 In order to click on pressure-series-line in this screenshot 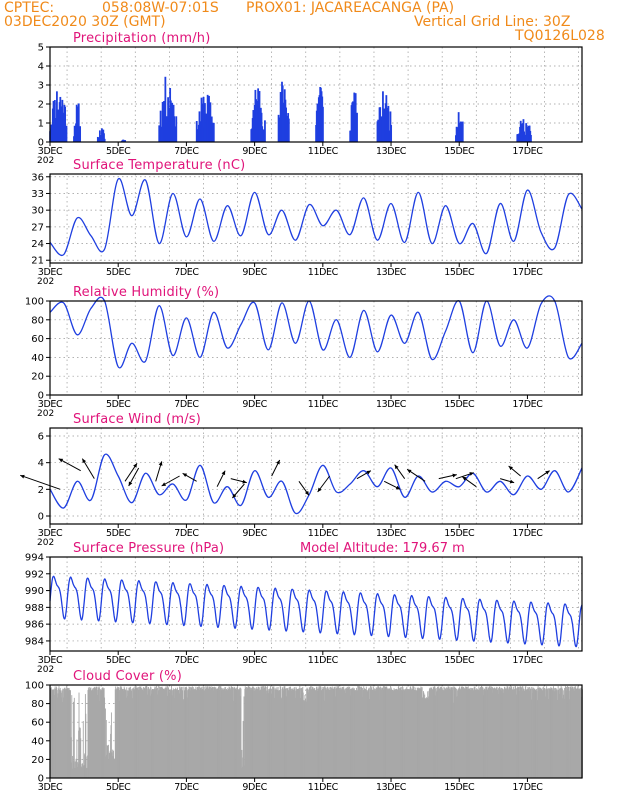, I will do `click(316, 611)`.